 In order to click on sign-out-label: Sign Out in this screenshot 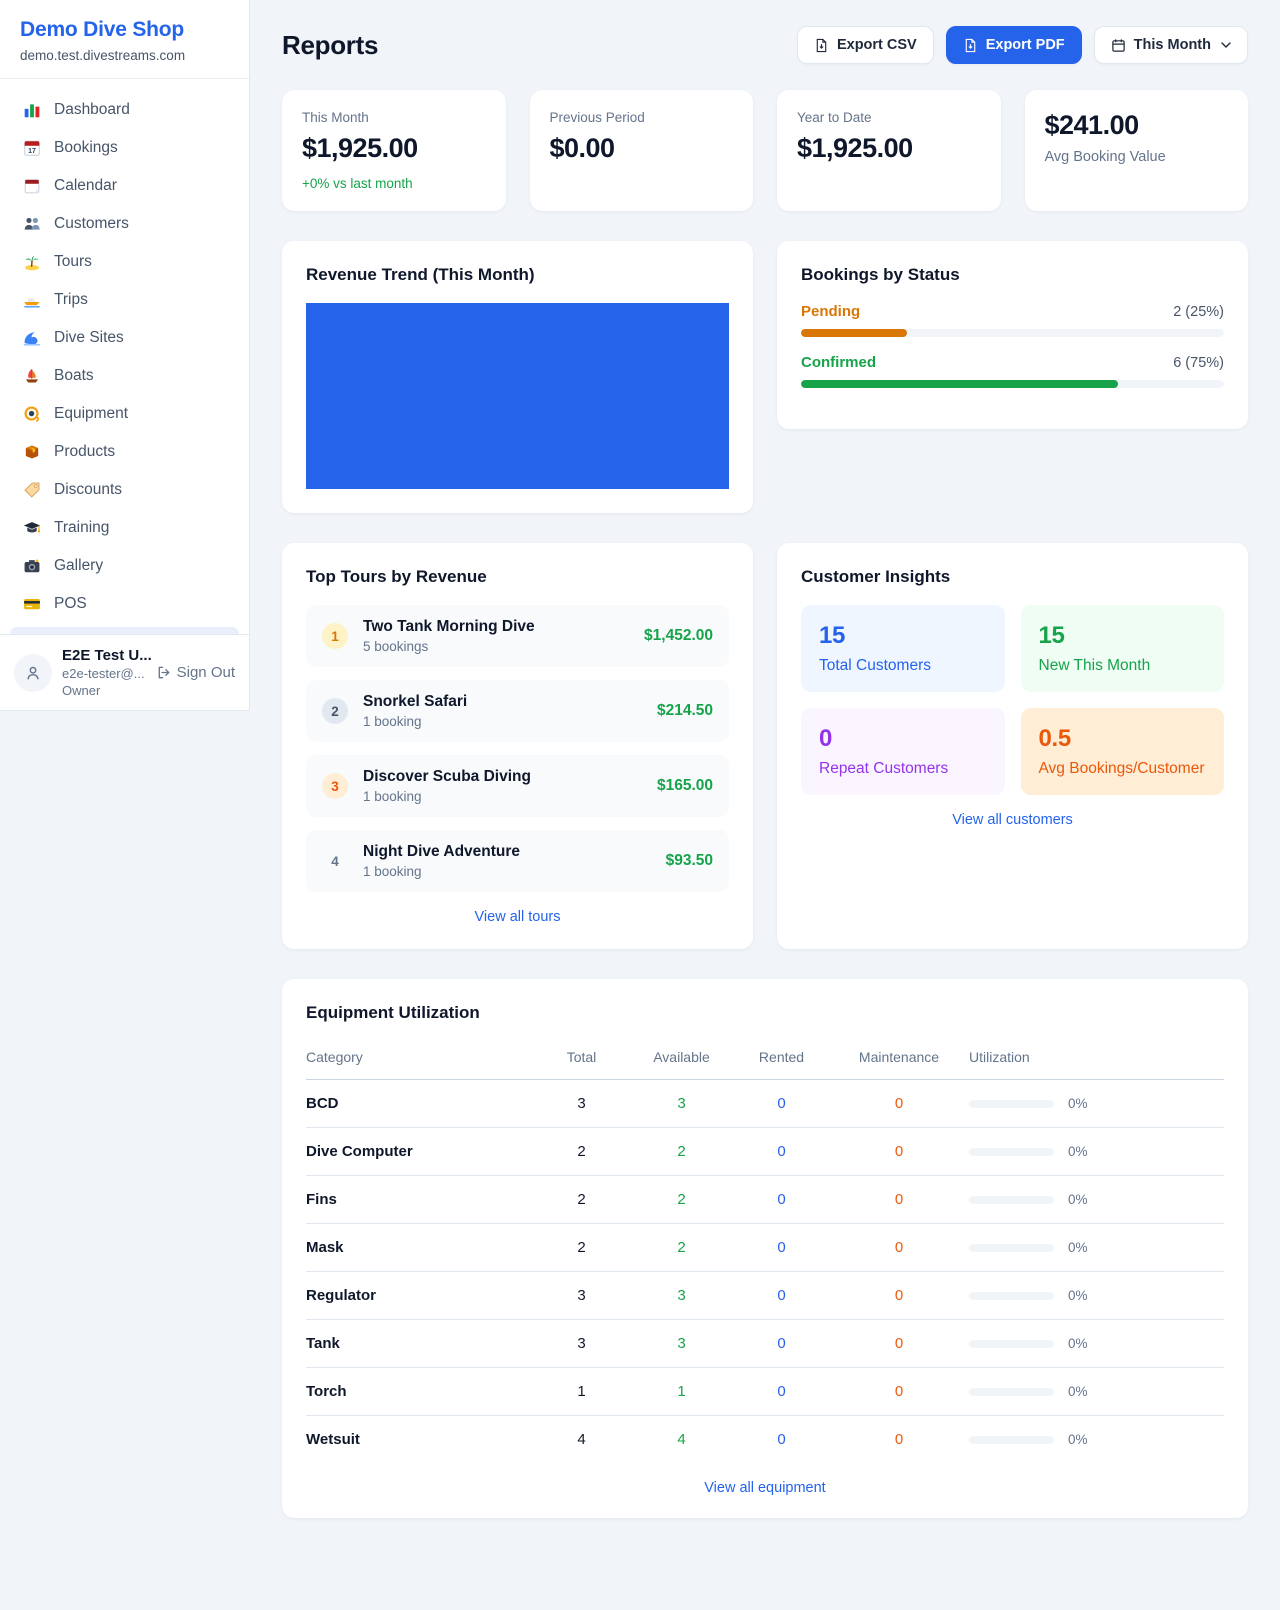, I will do `click(205, 672)`.